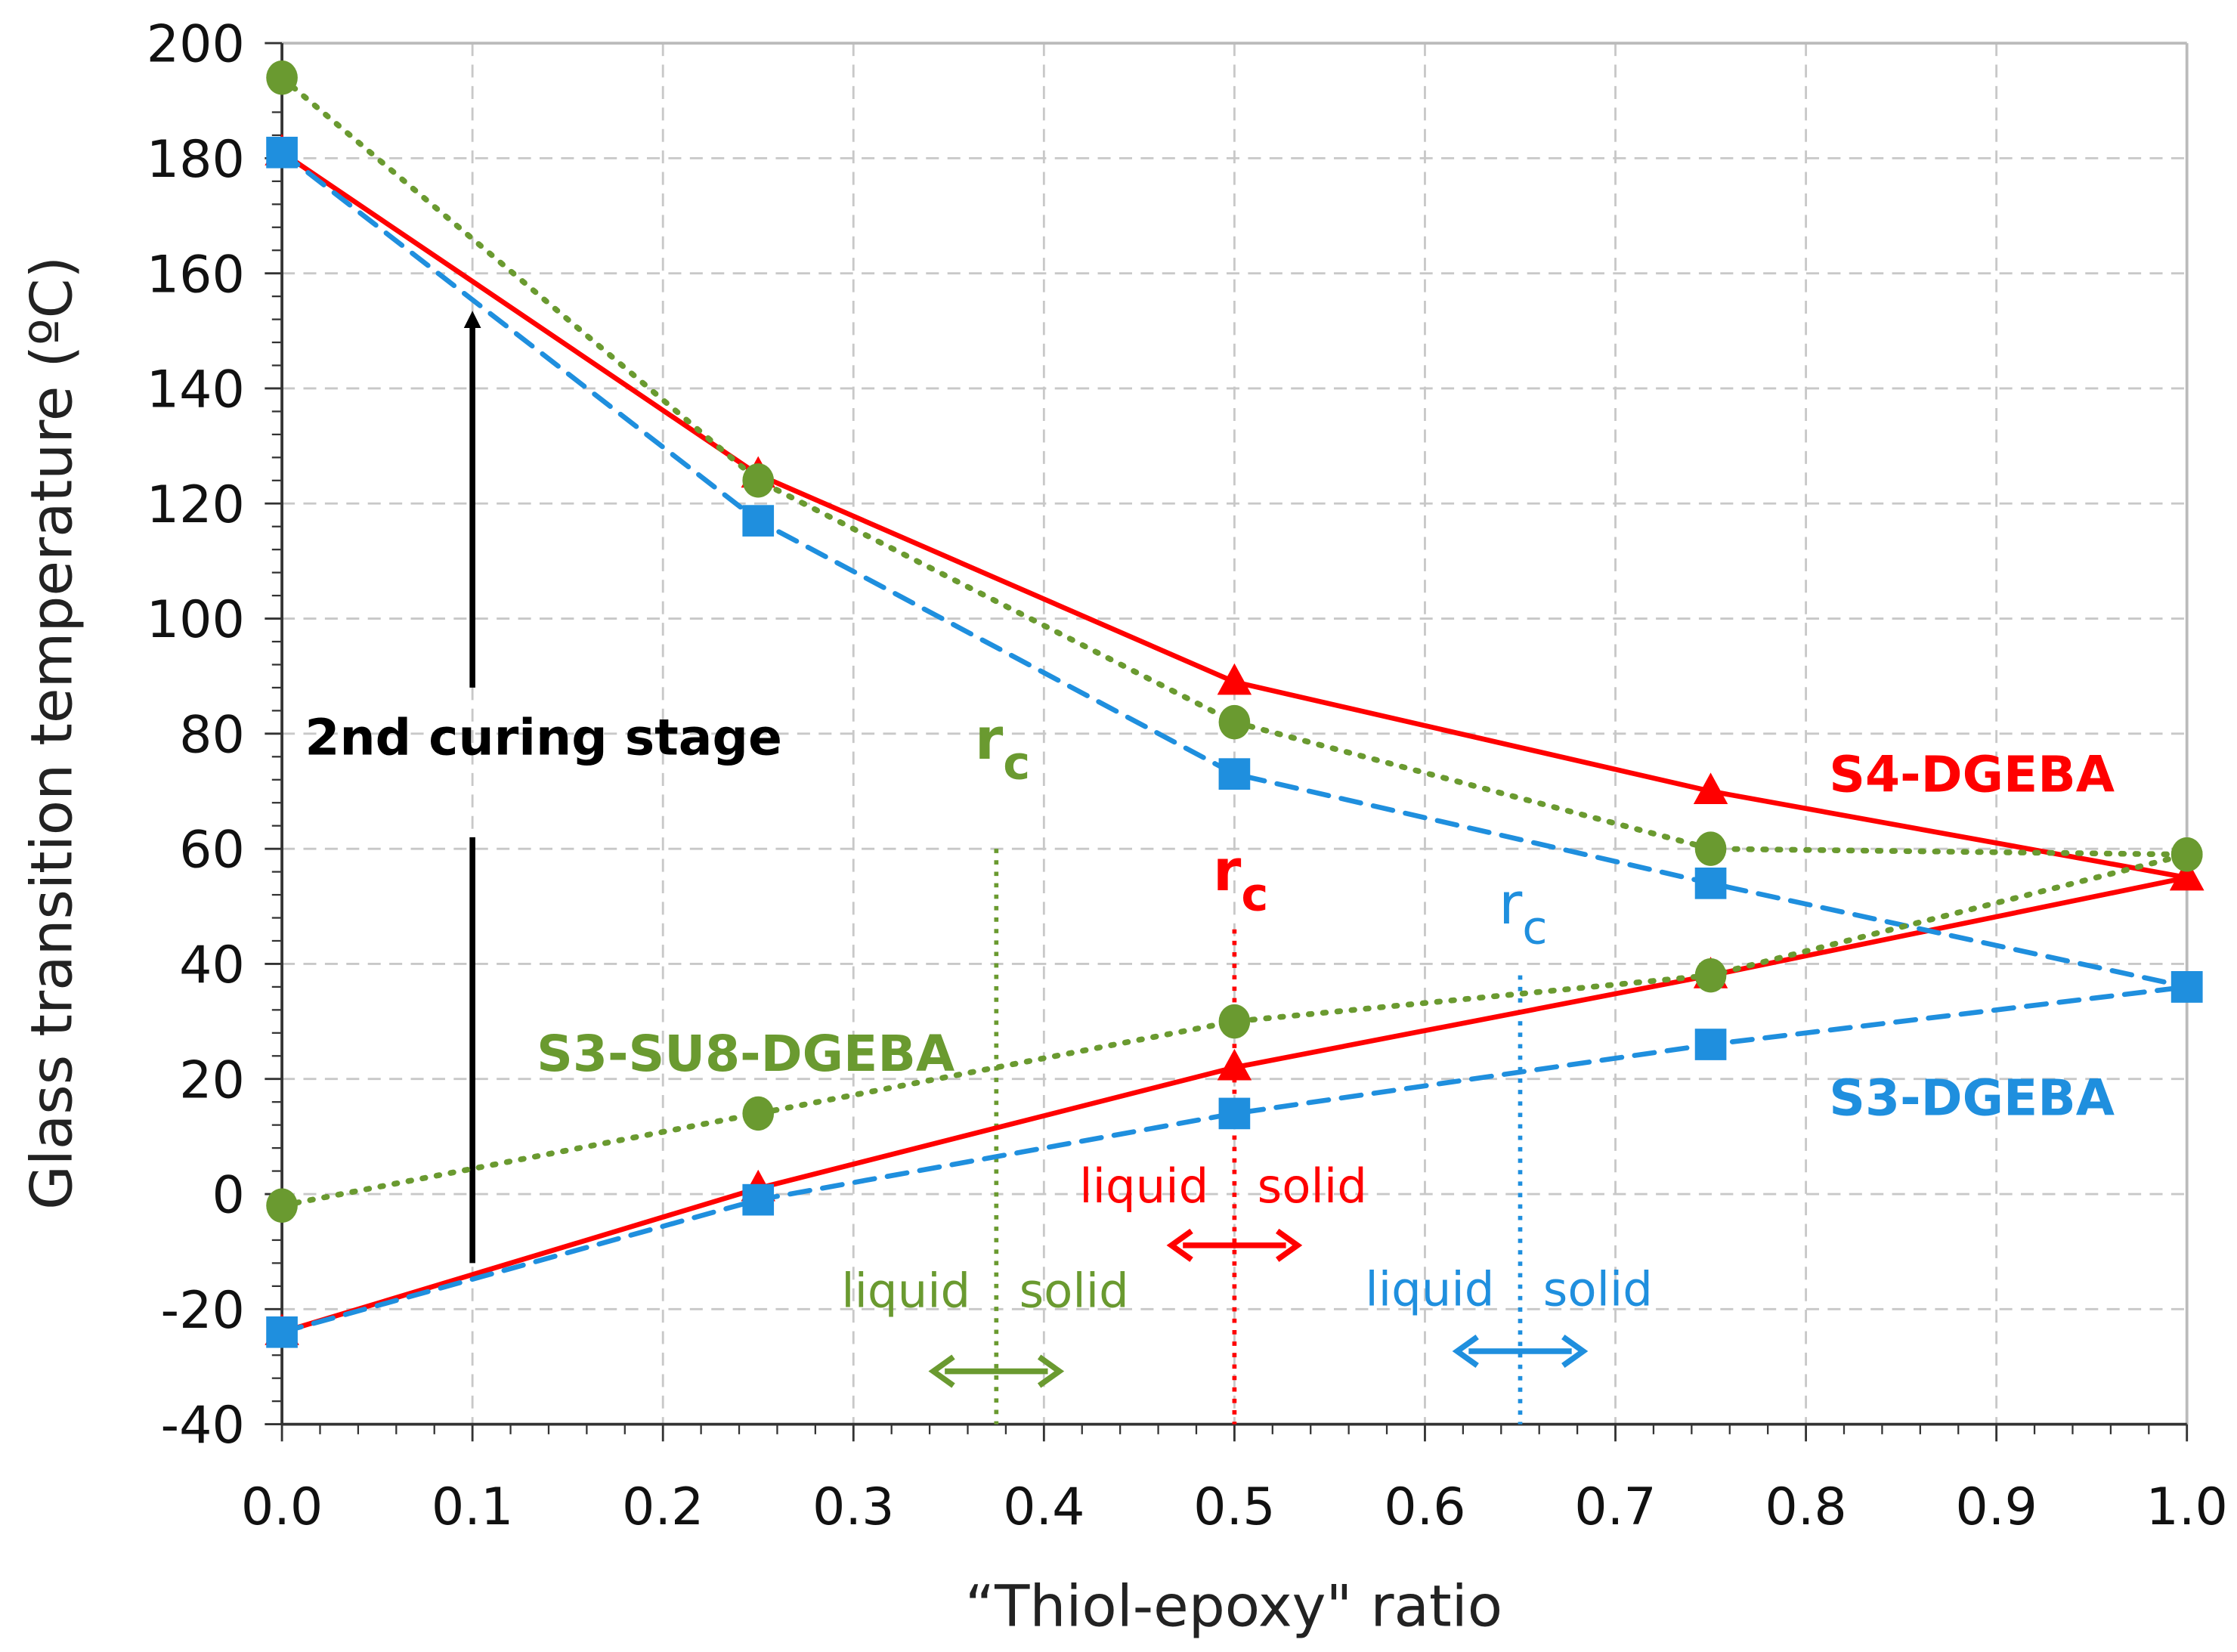 The width and height of the screenshot is (2237, 1652). I want to click on x-tick-label: 0.5, so click(1234, 1507).